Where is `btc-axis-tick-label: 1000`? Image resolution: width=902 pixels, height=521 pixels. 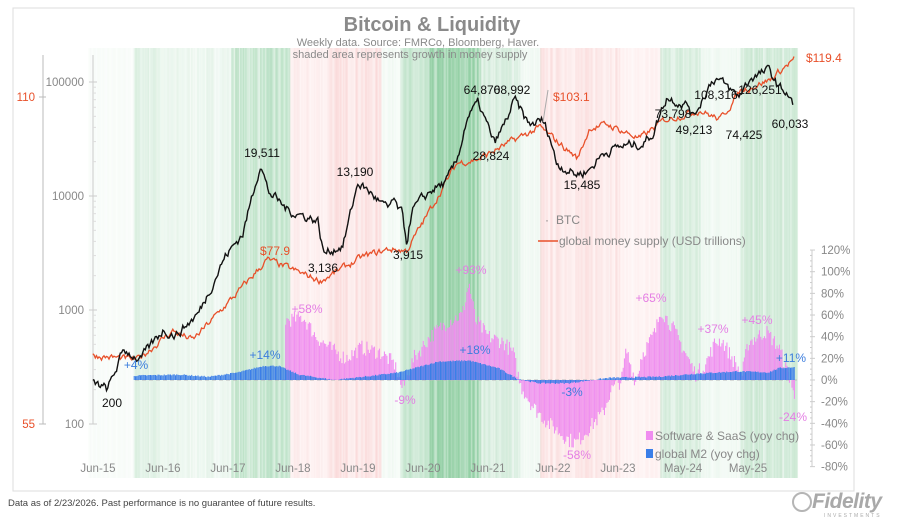
btc-axis-tick-label: 1000 is located at coordinates (71, 311).